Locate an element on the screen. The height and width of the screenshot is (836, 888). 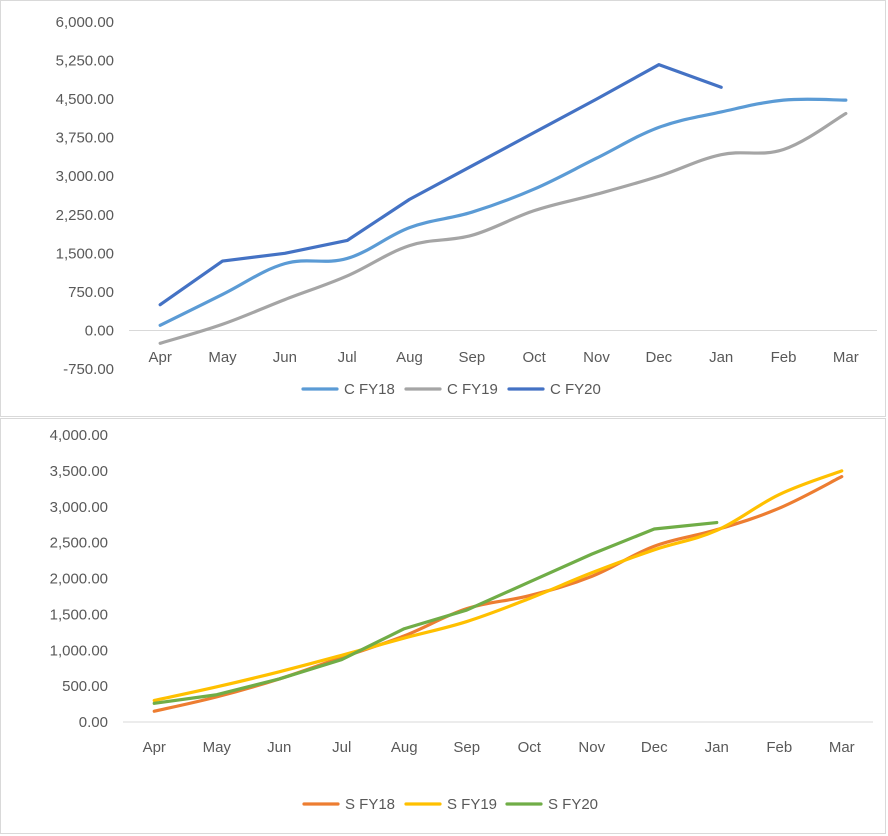
chart-c-ytick-label: -750.00 is located at coordinates (88, 369).